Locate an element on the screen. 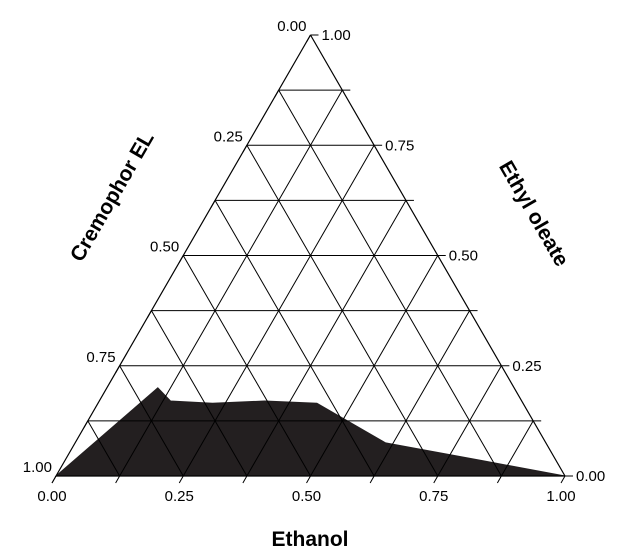  tick-label-bottom: 1.00 is located at coordinates (560, 496).